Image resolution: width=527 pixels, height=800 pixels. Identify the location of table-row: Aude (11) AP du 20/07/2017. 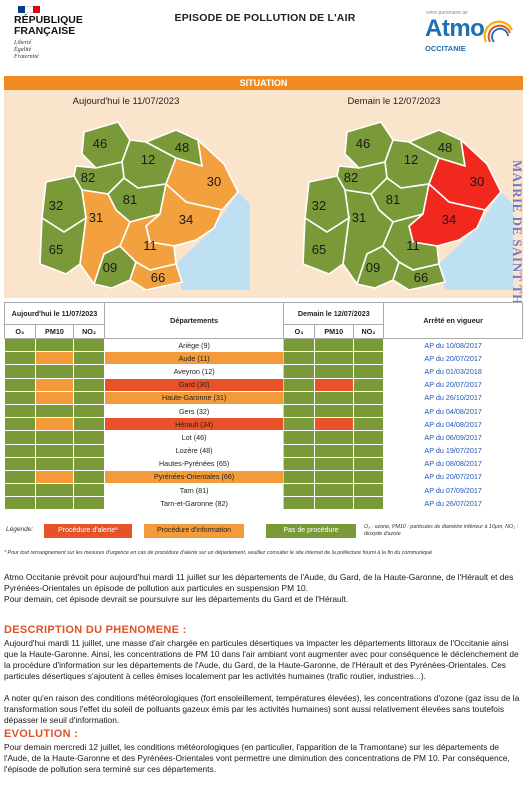
(263, 358).